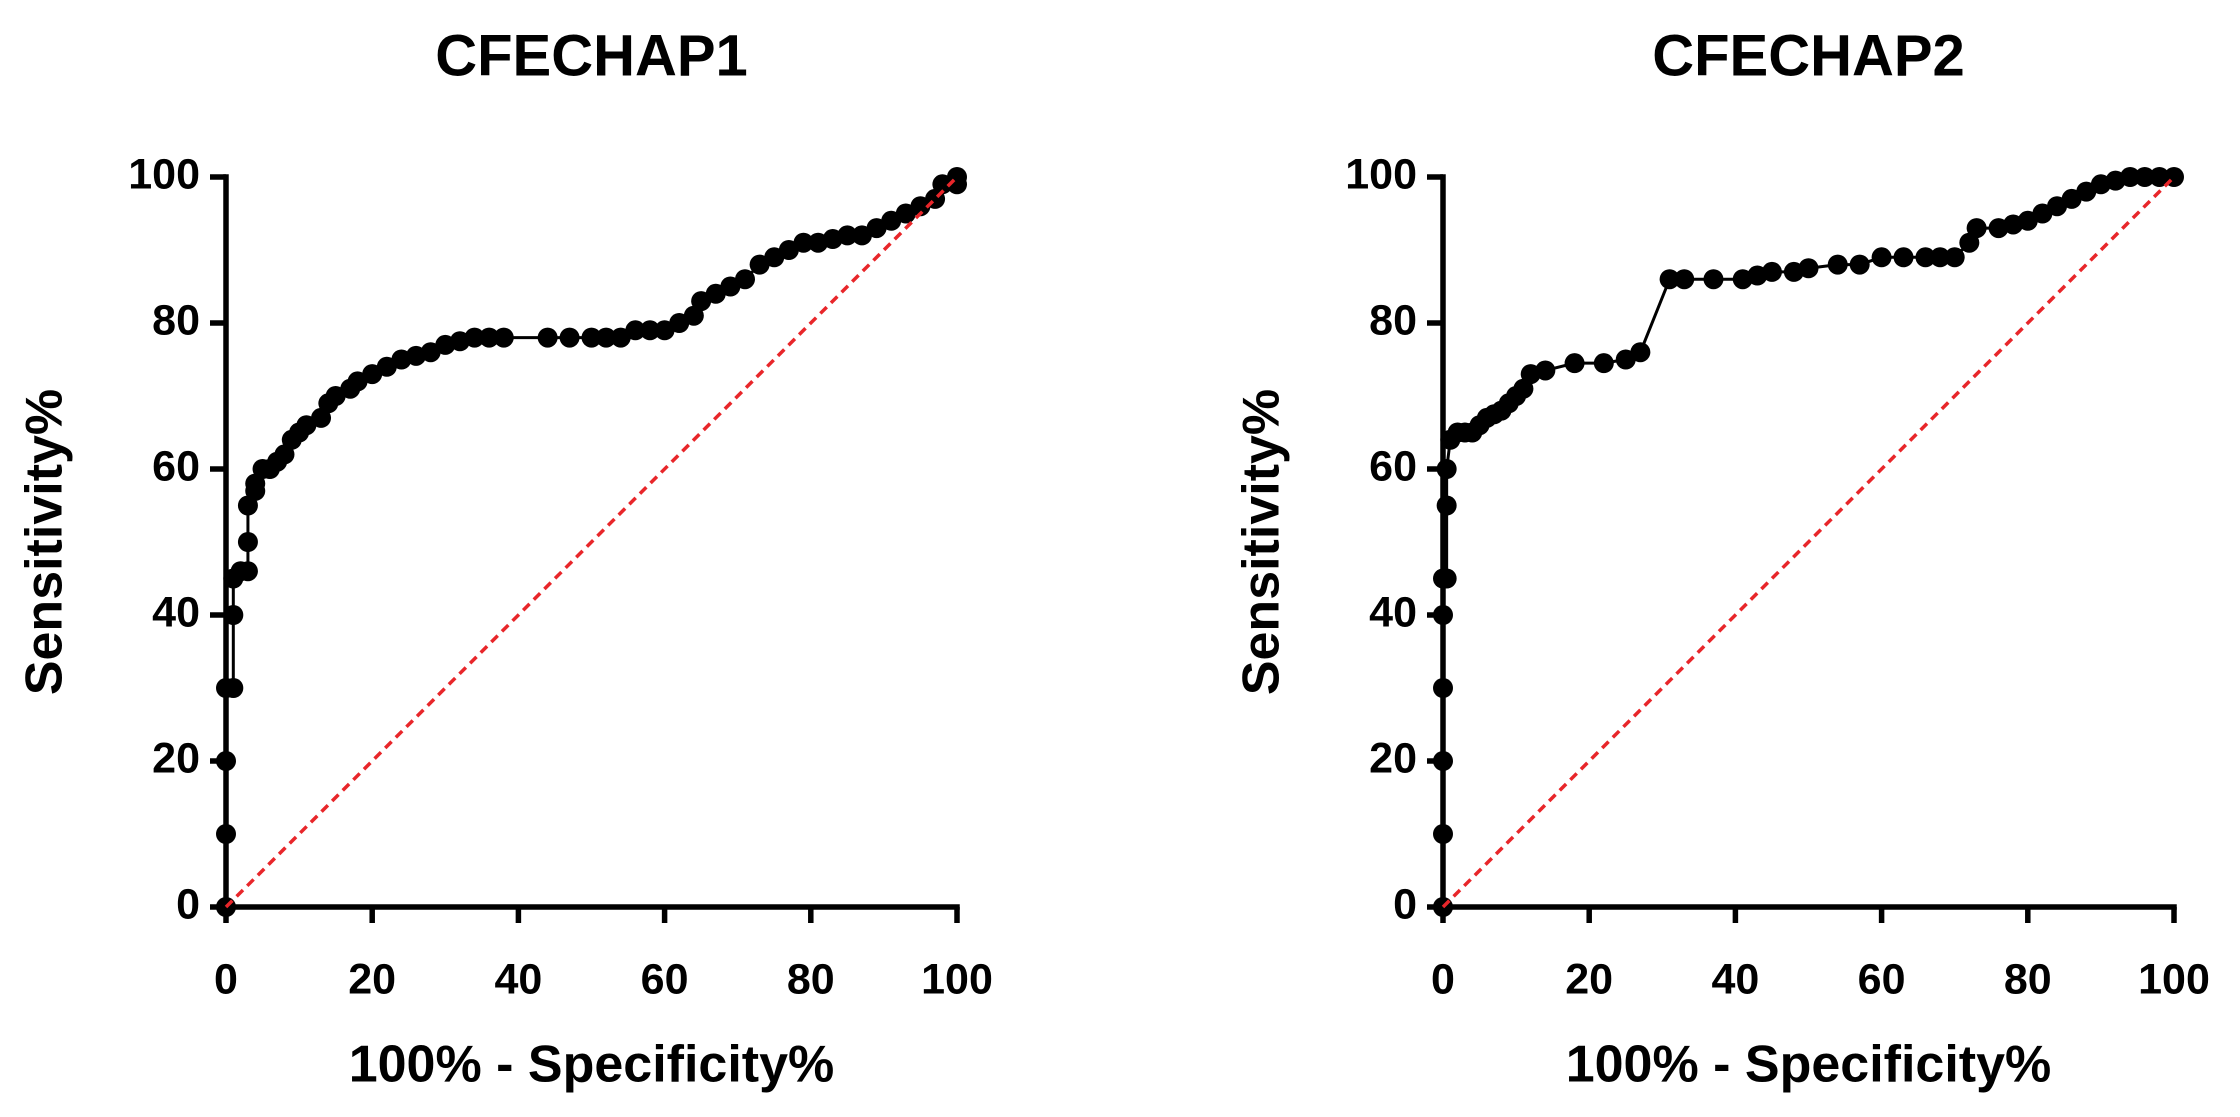 The height and width of the screenshot is (1117, 2240). Describe the element at coordinates (1808, 55) in the screenshot. I see `chart-title: CFECHAP2` at that location.